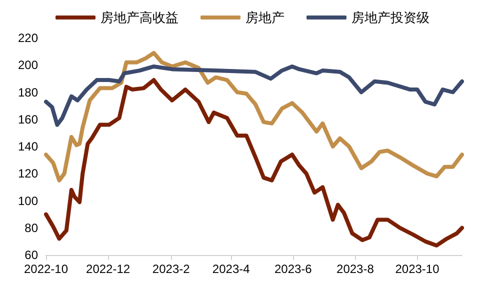  What do you see at coordinates (265, 17) in the screenshot?
I see `legend-label: 房地产` at bounding box center [265, 17].